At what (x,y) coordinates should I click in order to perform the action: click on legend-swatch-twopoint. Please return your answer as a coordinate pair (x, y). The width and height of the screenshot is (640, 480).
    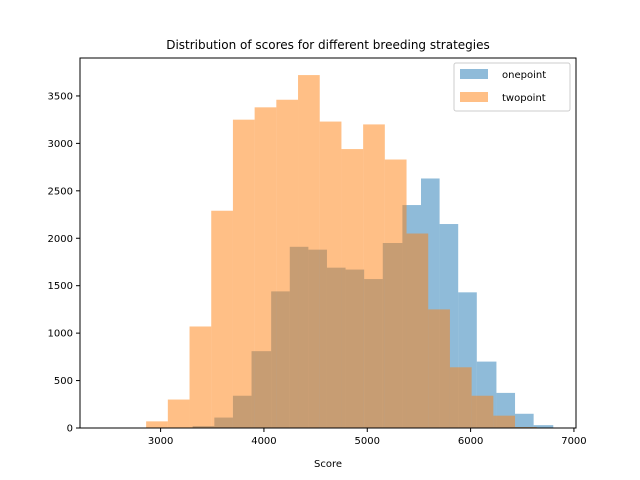
    Looking at the image, I should click on (474, 97).